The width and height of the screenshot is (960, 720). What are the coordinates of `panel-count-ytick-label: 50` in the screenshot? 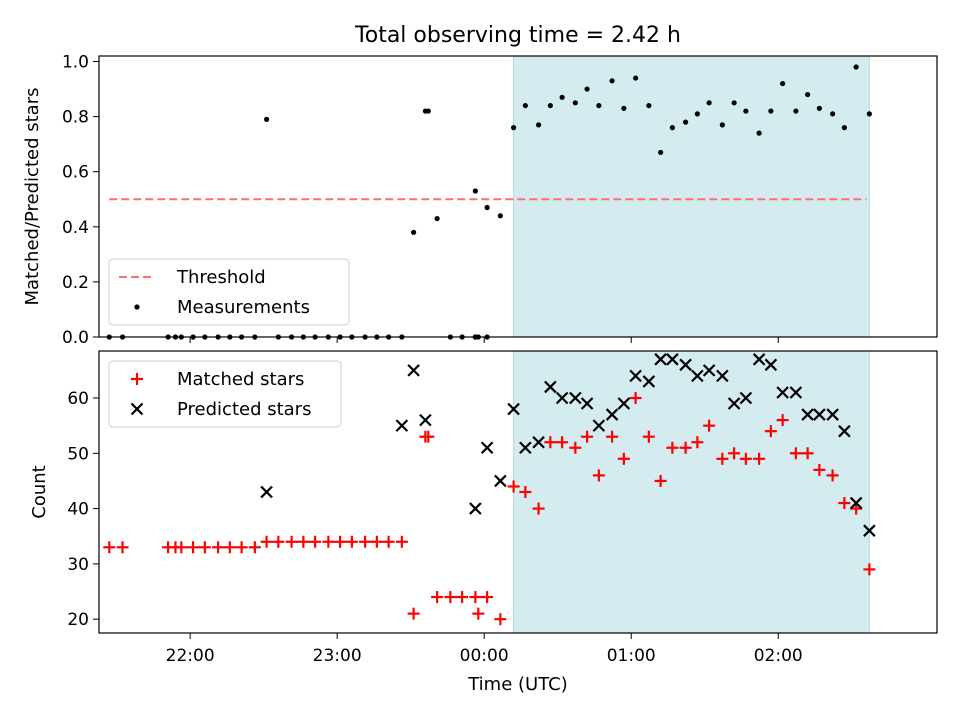 It's located at (78, 454).